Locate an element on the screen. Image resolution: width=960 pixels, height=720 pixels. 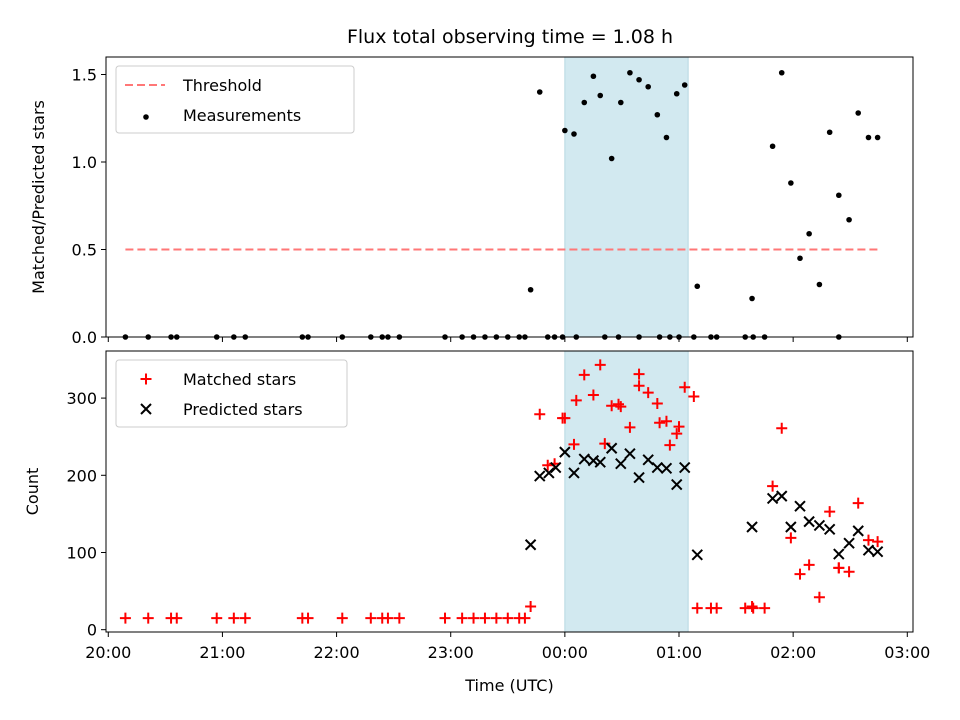
legend-label: Matched stars is located at coordinates (239, 379).